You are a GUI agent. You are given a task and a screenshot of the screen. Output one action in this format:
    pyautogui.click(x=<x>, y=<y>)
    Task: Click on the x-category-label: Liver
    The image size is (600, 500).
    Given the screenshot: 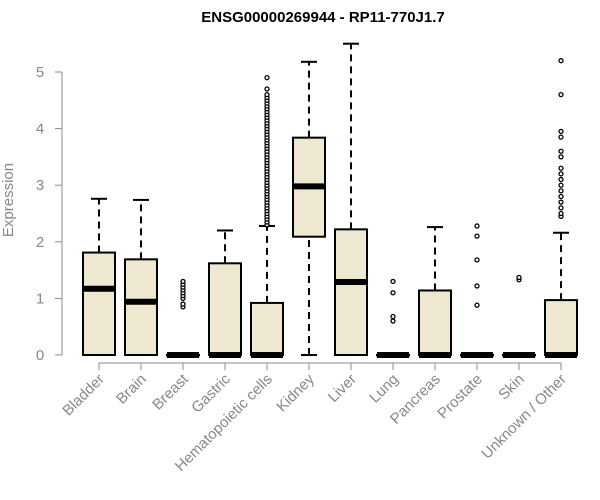 What is the action you would take?
    pyautogui.click(x=342, y=388)
    